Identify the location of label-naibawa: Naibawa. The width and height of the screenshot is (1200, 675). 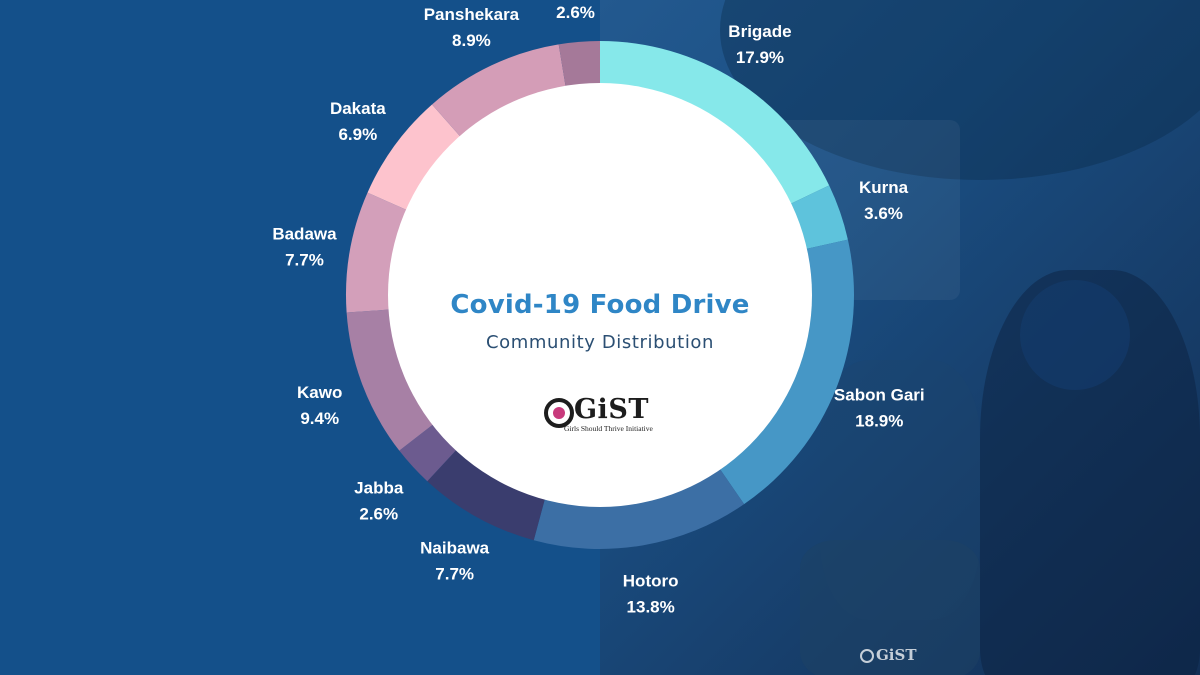
(455, 547).